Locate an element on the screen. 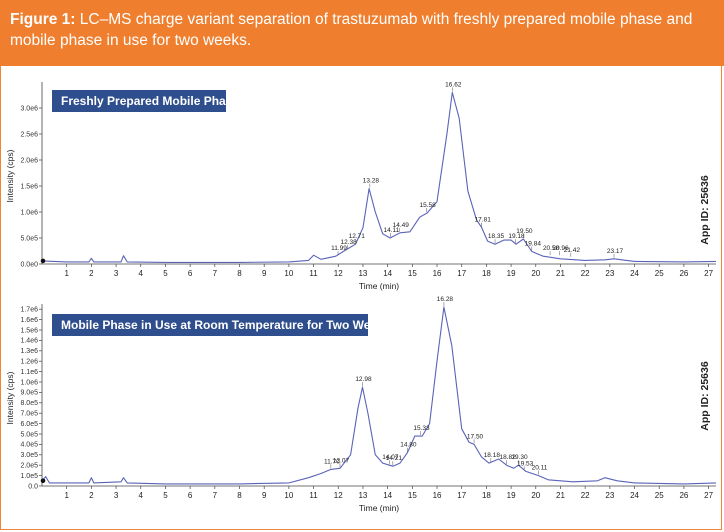 Image resolution: width=724 pixels, height=532 pixels. peak-label: 17.81 is located at coordinates (483, 220).